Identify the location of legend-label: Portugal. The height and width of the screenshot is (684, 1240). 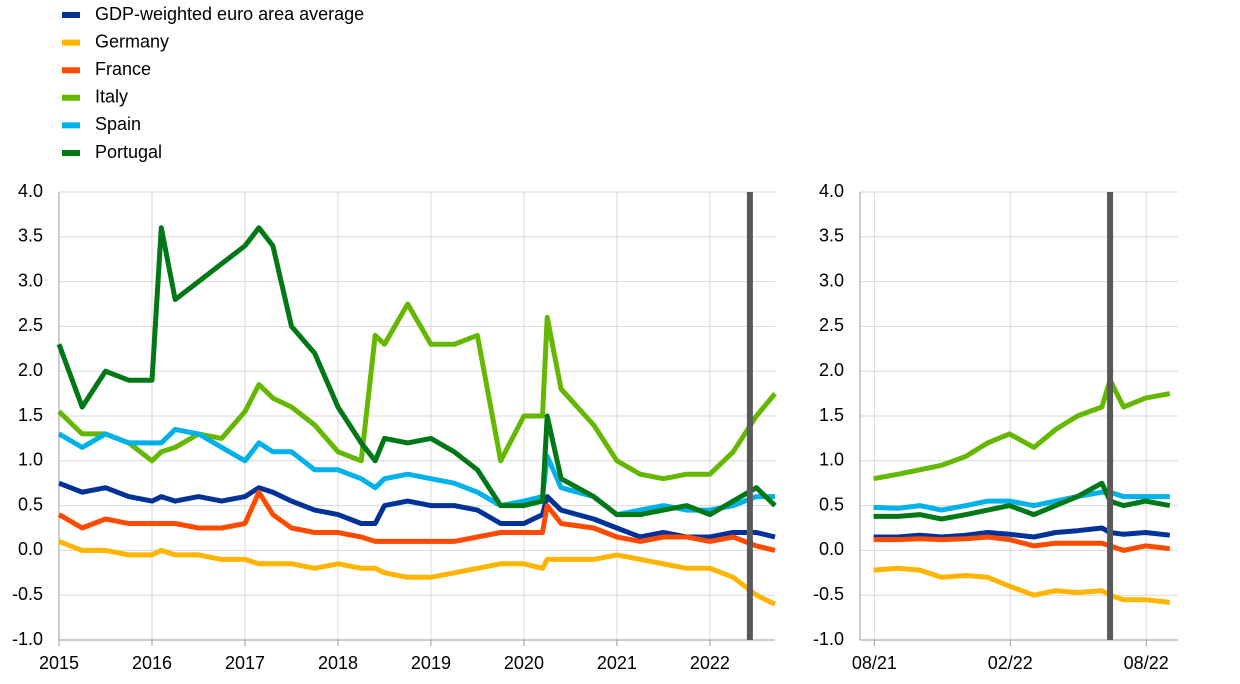
(128, 152).